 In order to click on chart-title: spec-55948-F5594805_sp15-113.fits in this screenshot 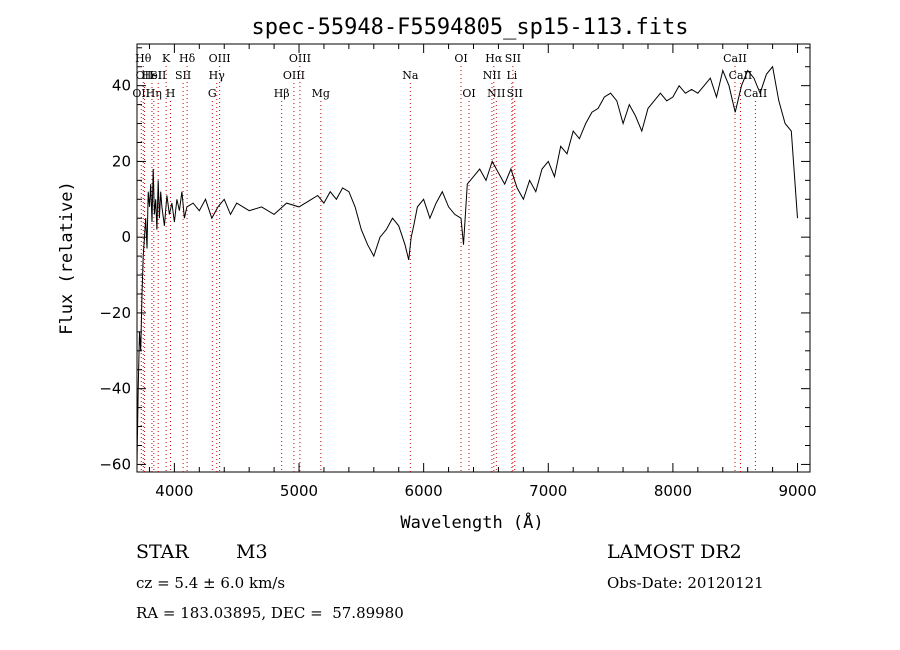, I will do `click(469, 27)`.